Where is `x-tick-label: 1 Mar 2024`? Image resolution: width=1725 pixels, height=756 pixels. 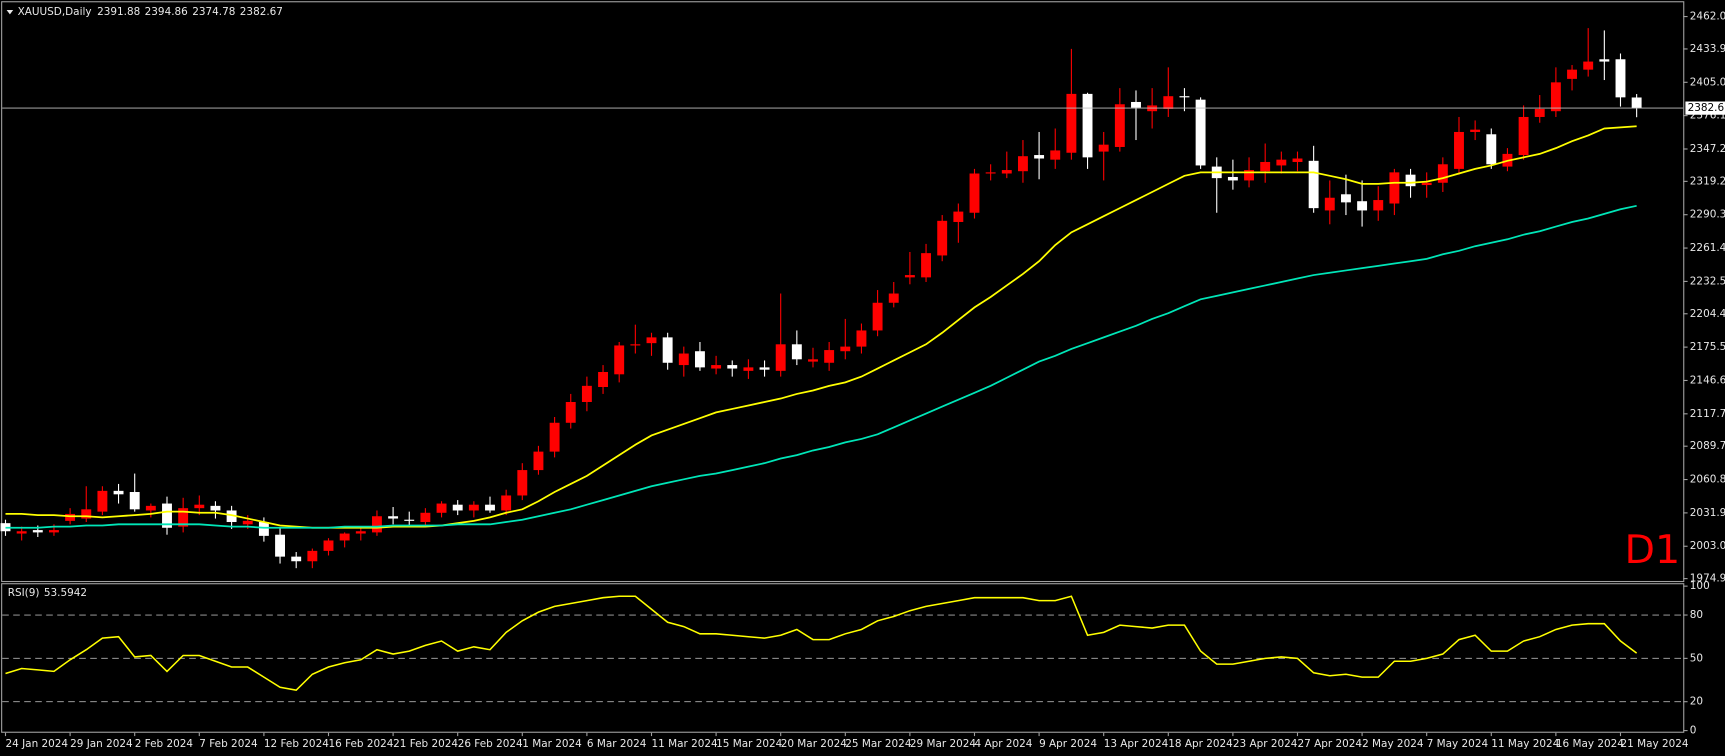
x-tick-label: 1 Mar 2024 is located at coordinates (552, 744).